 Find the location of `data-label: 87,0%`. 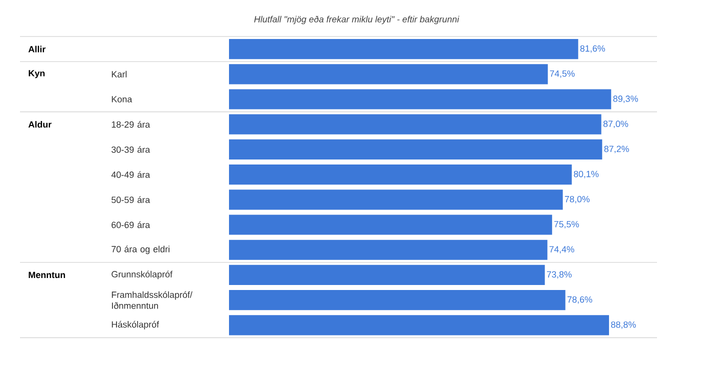

data-label: 87,0% is located at coordinates (615, 124).